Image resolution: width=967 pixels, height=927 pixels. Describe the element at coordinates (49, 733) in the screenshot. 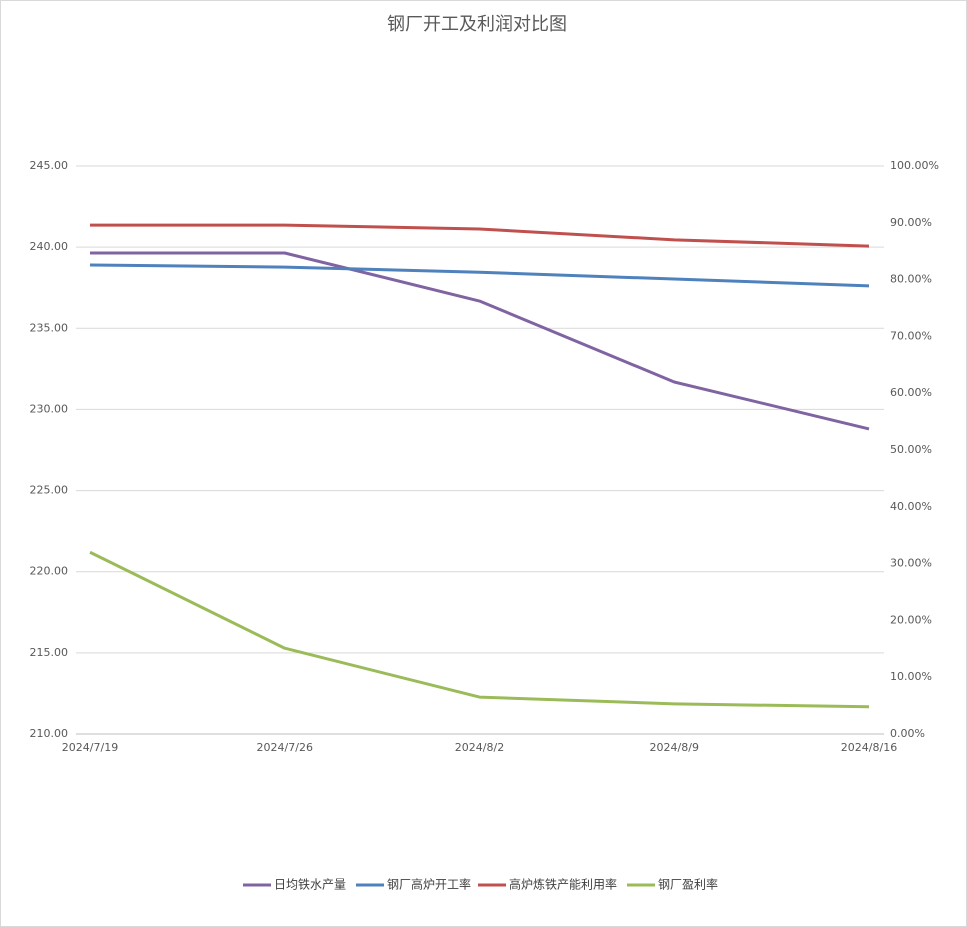

I see `y-tick-label: 210.00` at that location.